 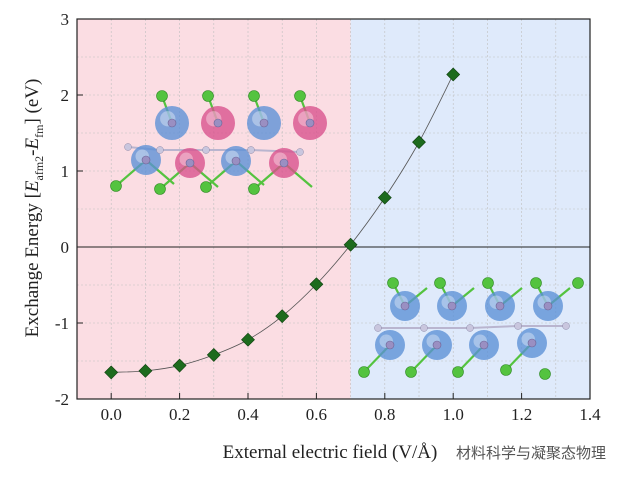 I want to click on y-axis-label-subscript-1: afm2, so click(x=39, y=168).